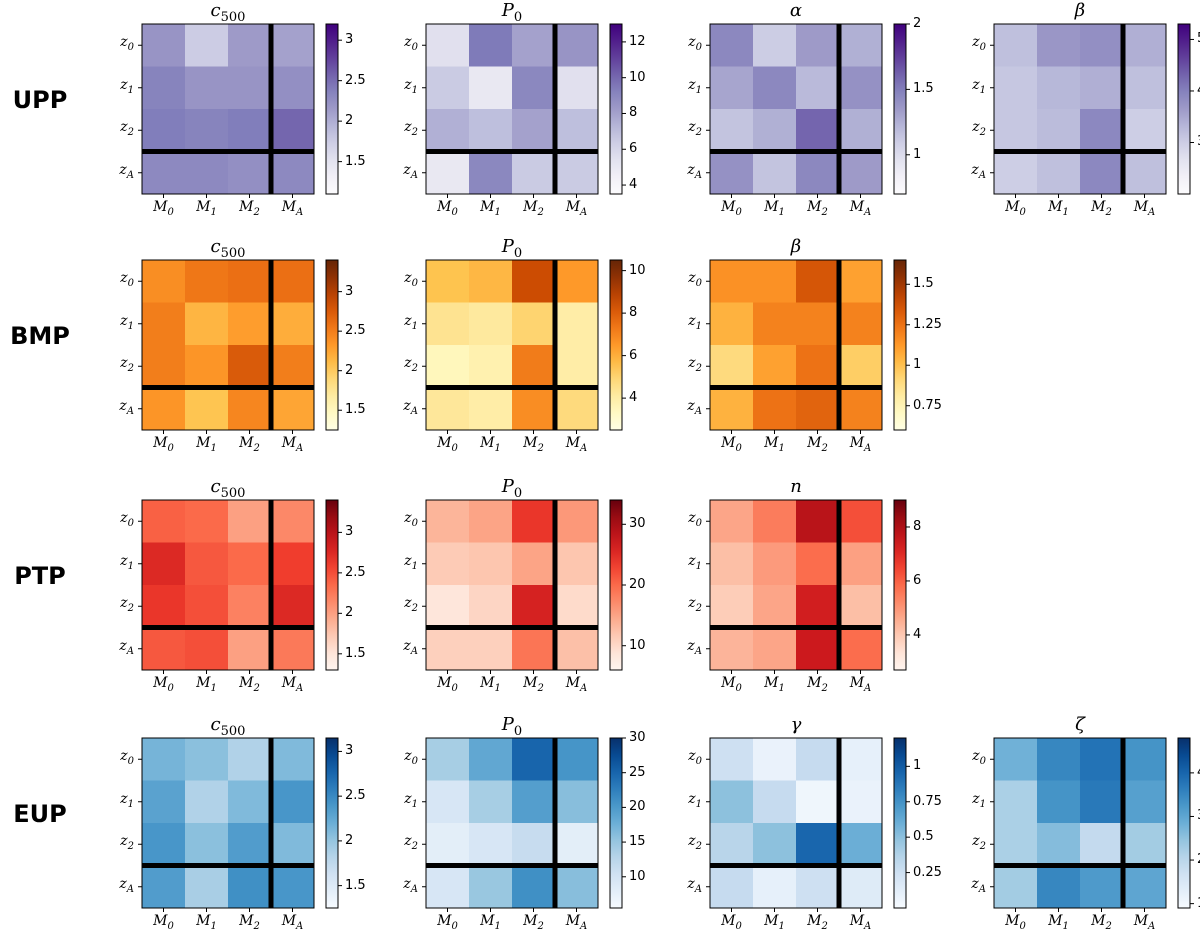 This screenshot has height=932, width=1200. Describe the element at coordinates (447, 922) in the screenshot. I see `x-tick-M0: M0` at that location.